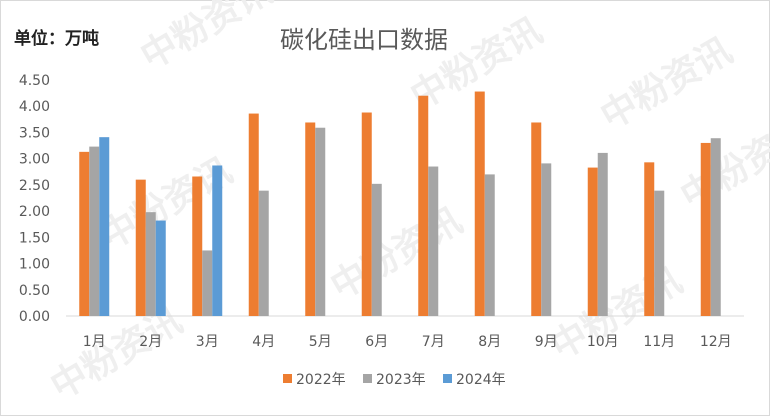 The height and width of the screenshot is (416, 770). What do you see at coordinates (481, 380) in the screenshot?
I see `legend-label: 2024年` at bounding box center [481, 380].